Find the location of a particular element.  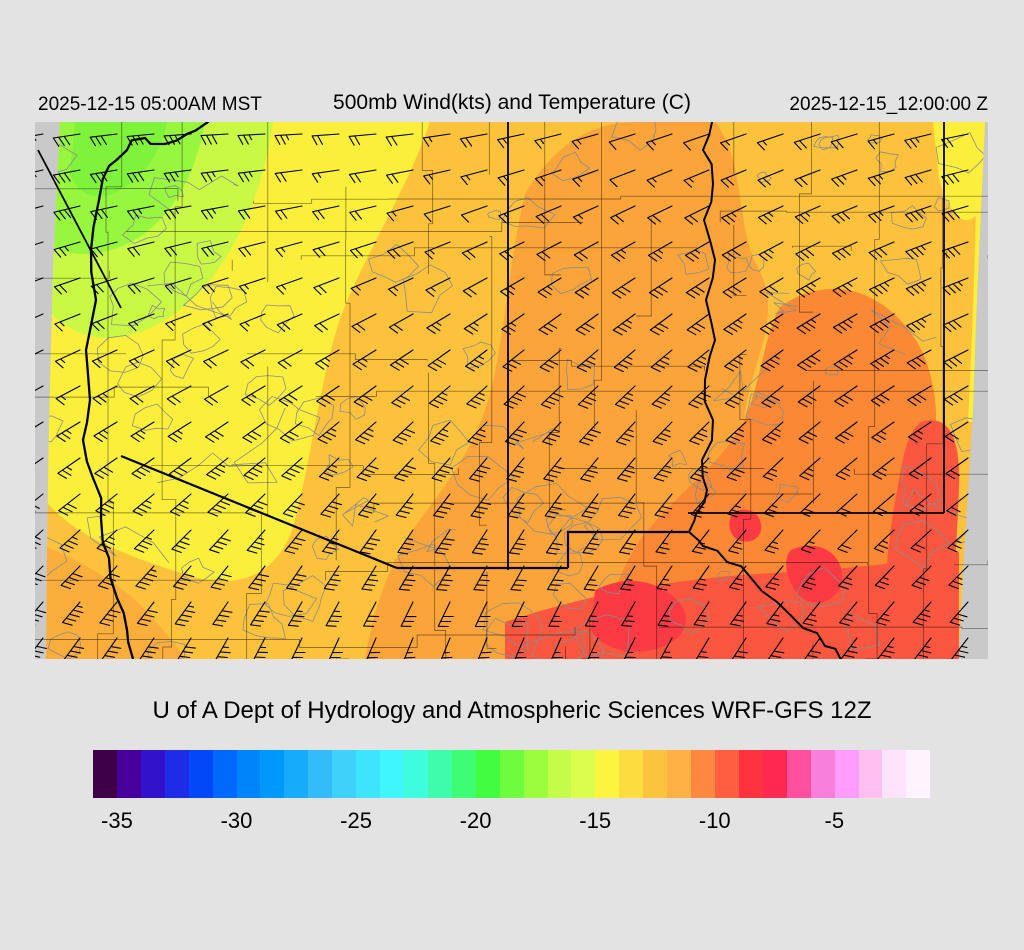

colorbar-tick-label: -15 is located at coordinates (595, 820).